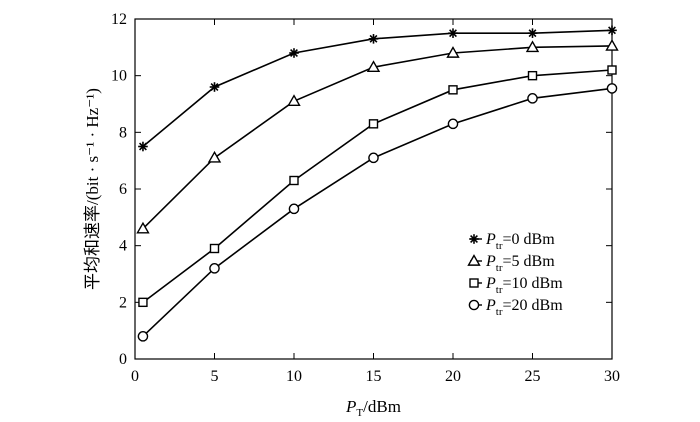 This screenshot has width=700, height=422. I want to click on legend-entry: Ptr=10 dBm, so click(516, 285).